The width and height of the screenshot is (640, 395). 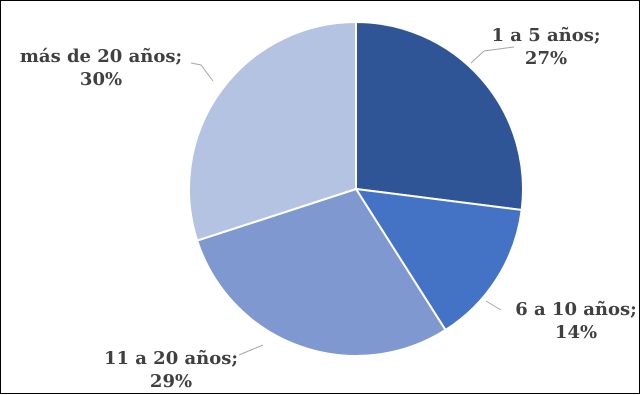 What do you see at coordinates (101, 68) in the screenshot?
I see `slice-label-4: más de 20 años; 30%` at bounding box center [101, 68].